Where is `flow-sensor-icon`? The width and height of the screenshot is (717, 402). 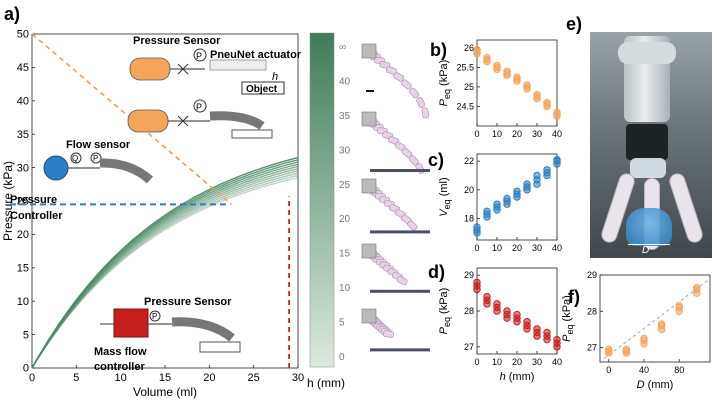 flow-sensor-icon is located at coordinates (76, 158).